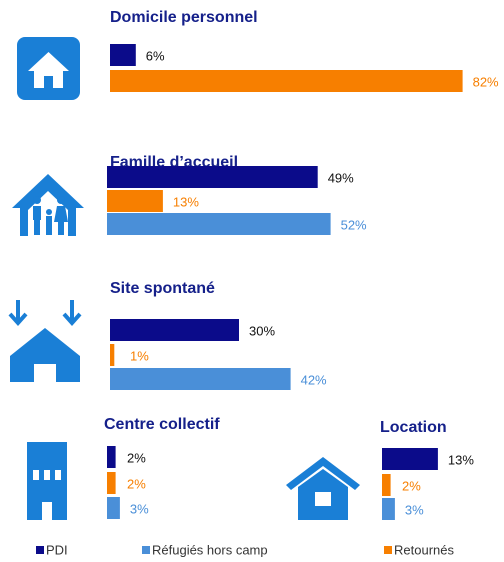 This screenshot has width=504, height=562. Describe the element at coordinates (486, 81) in the screenshot. I see `value-label: 82%` at that location.